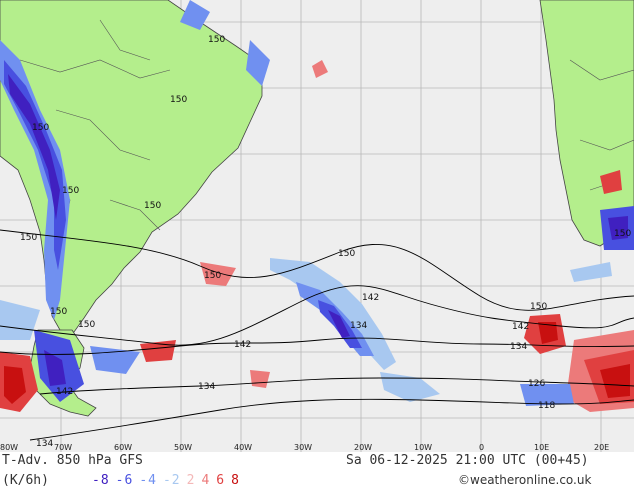 This screenshot has width=634, height=490. I want to click on legend-value: 4, so click(206, 480).